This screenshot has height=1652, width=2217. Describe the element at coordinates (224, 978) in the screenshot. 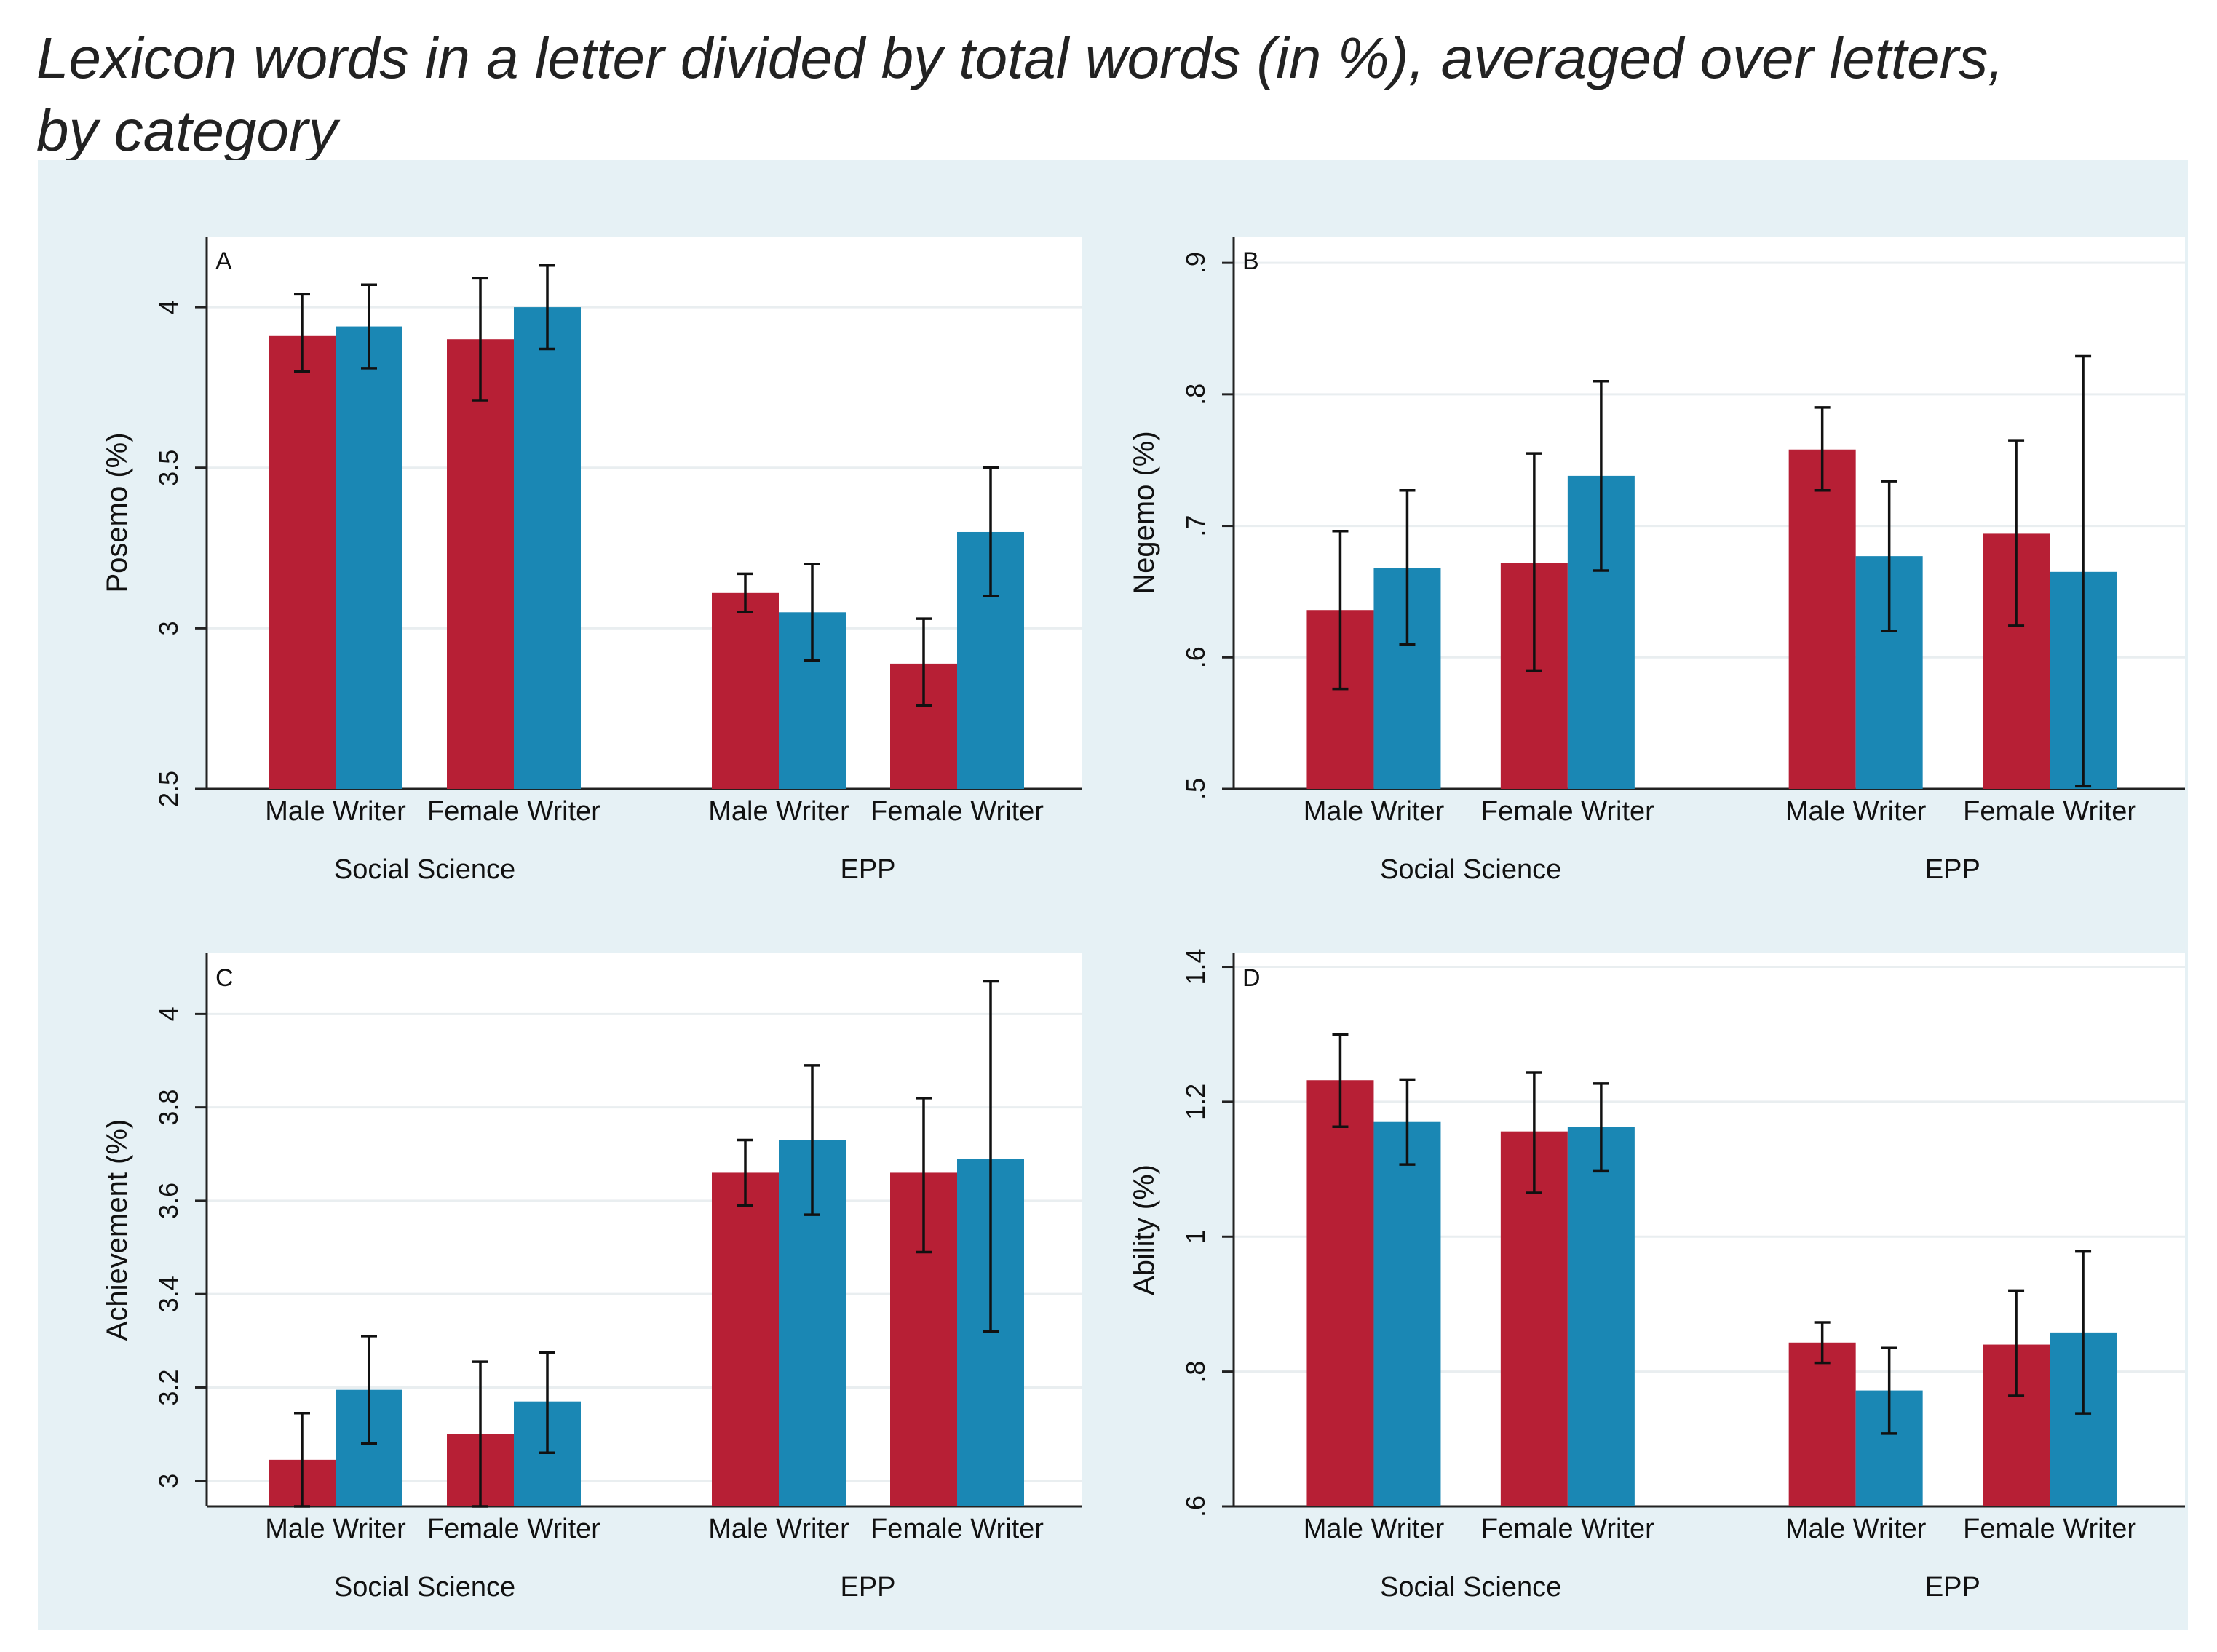

I see `panel-letter: C` at that location.